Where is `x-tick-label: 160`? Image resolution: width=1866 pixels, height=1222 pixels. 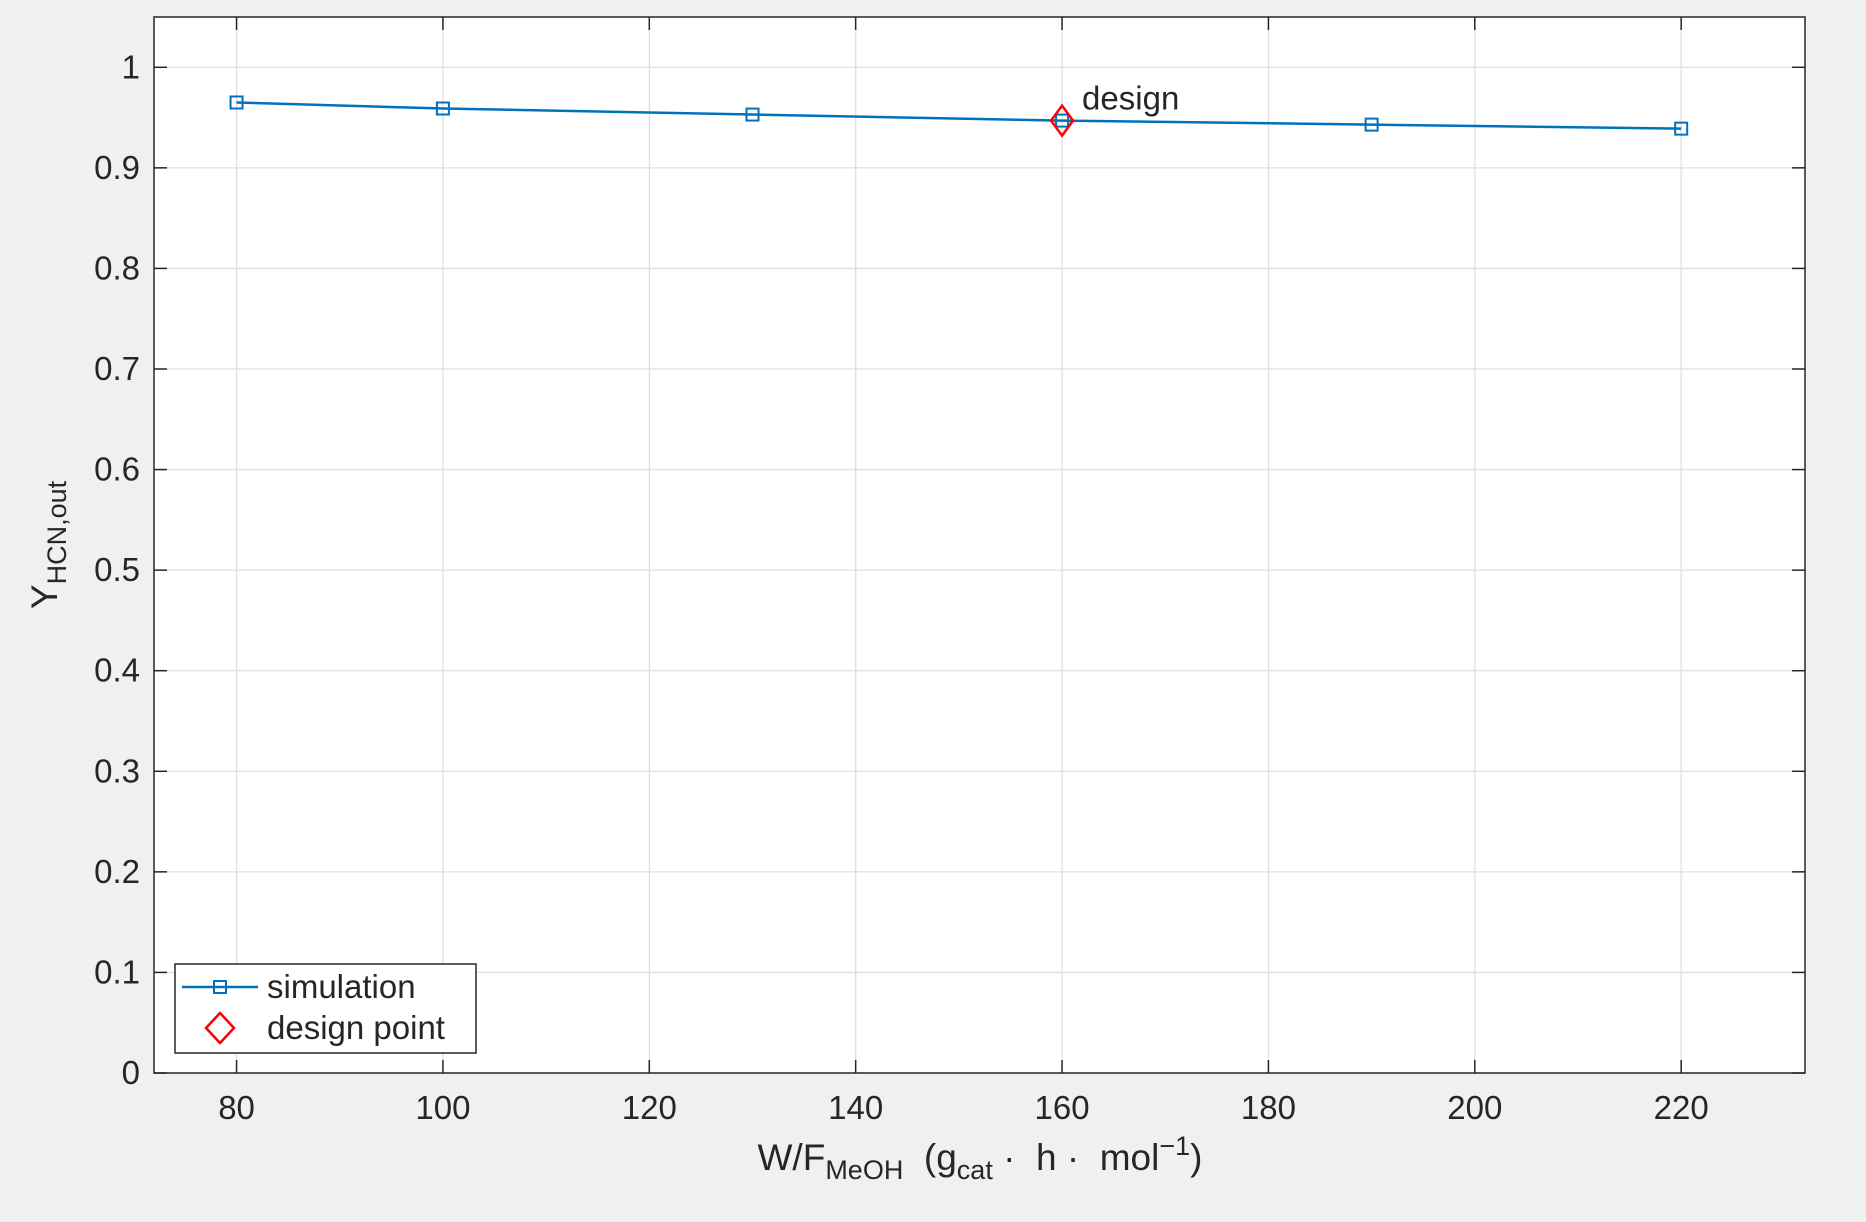 x-tick-label: 160 is located at coordinates (1062, 1107).